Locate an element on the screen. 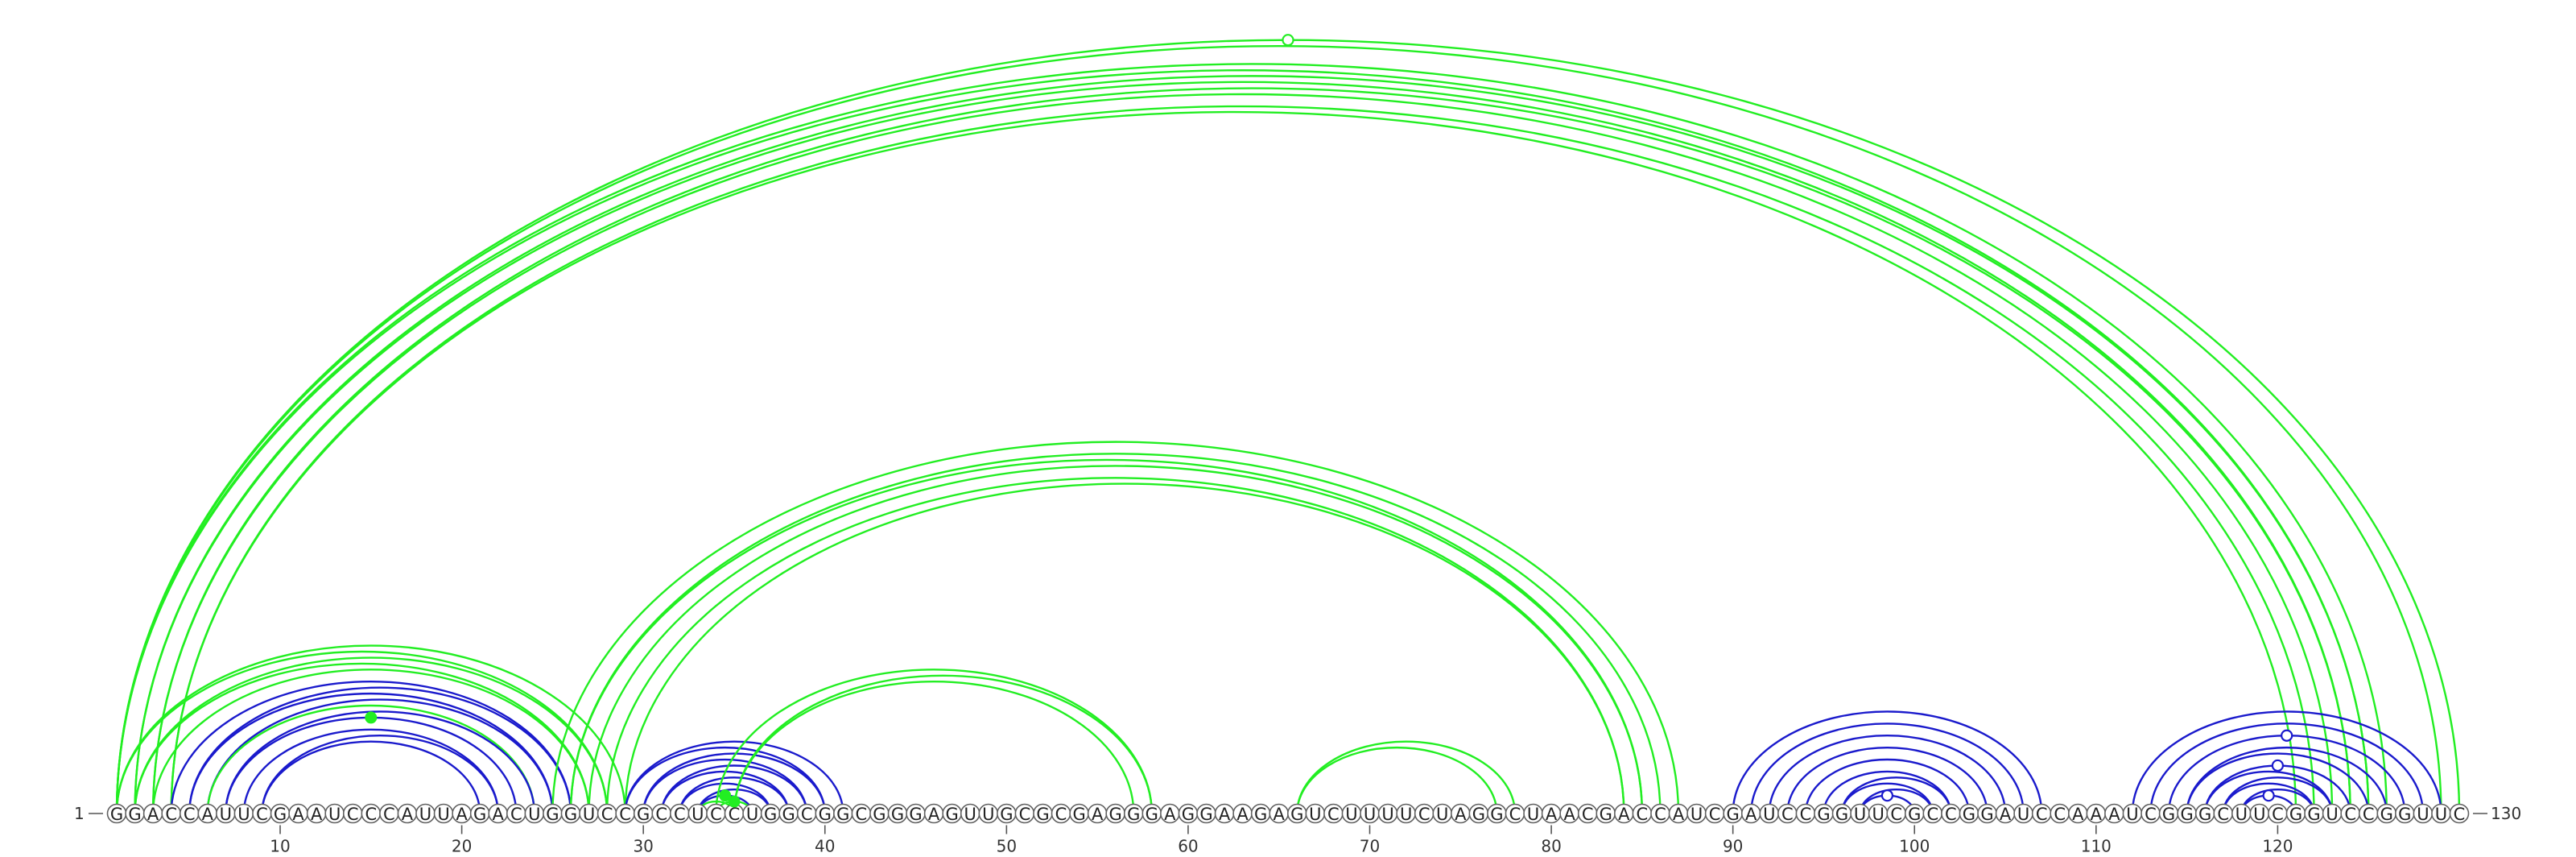 This screenshot has width=2576, height=857. position-ticks: 10 20 30 40 50 60 70 80 90 100 110 120 is located at coordinates (1281, 840).